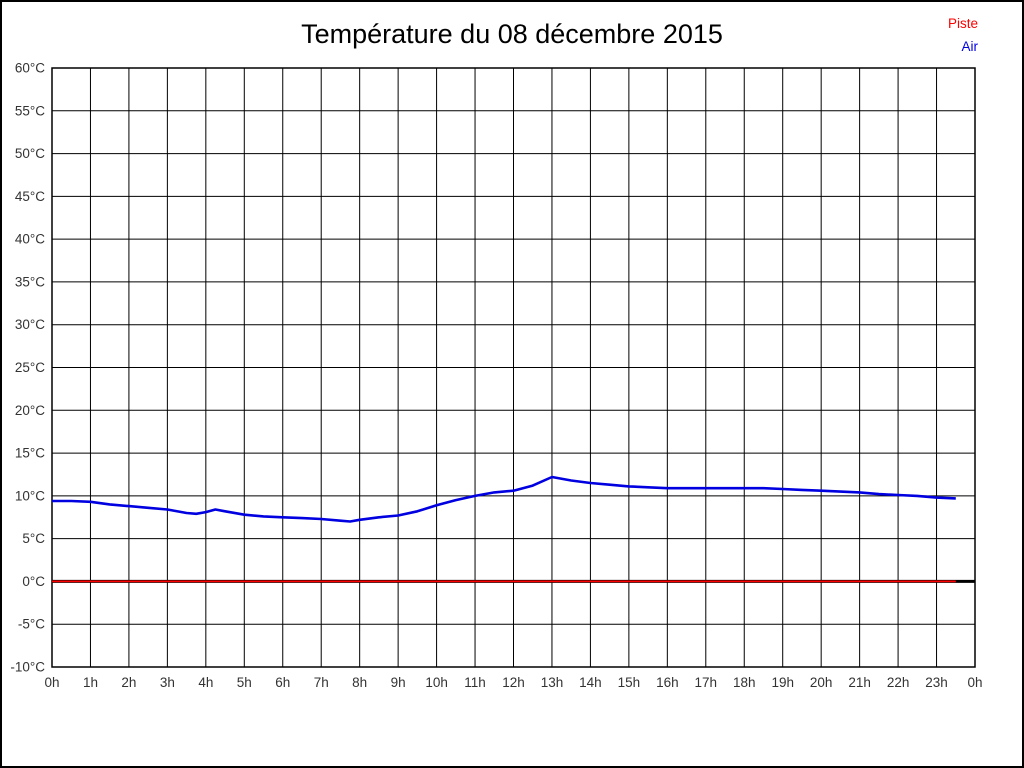 The image size is (1024, 768). Describe the element at coordinates (167, 682) in the screenshot. I see `x-axis-tick-label: 3h` at that location.